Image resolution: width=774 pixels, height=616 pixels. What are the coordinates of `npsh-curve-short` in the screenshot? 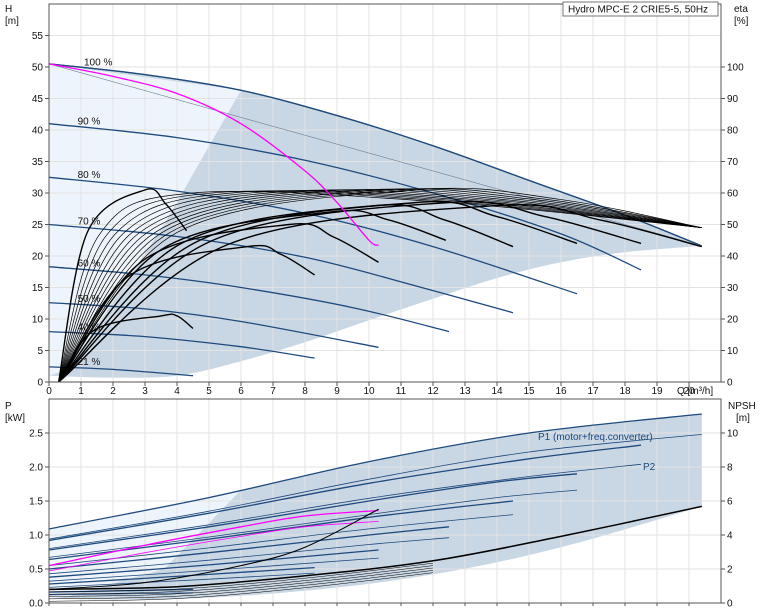 It's located at (213, 549).